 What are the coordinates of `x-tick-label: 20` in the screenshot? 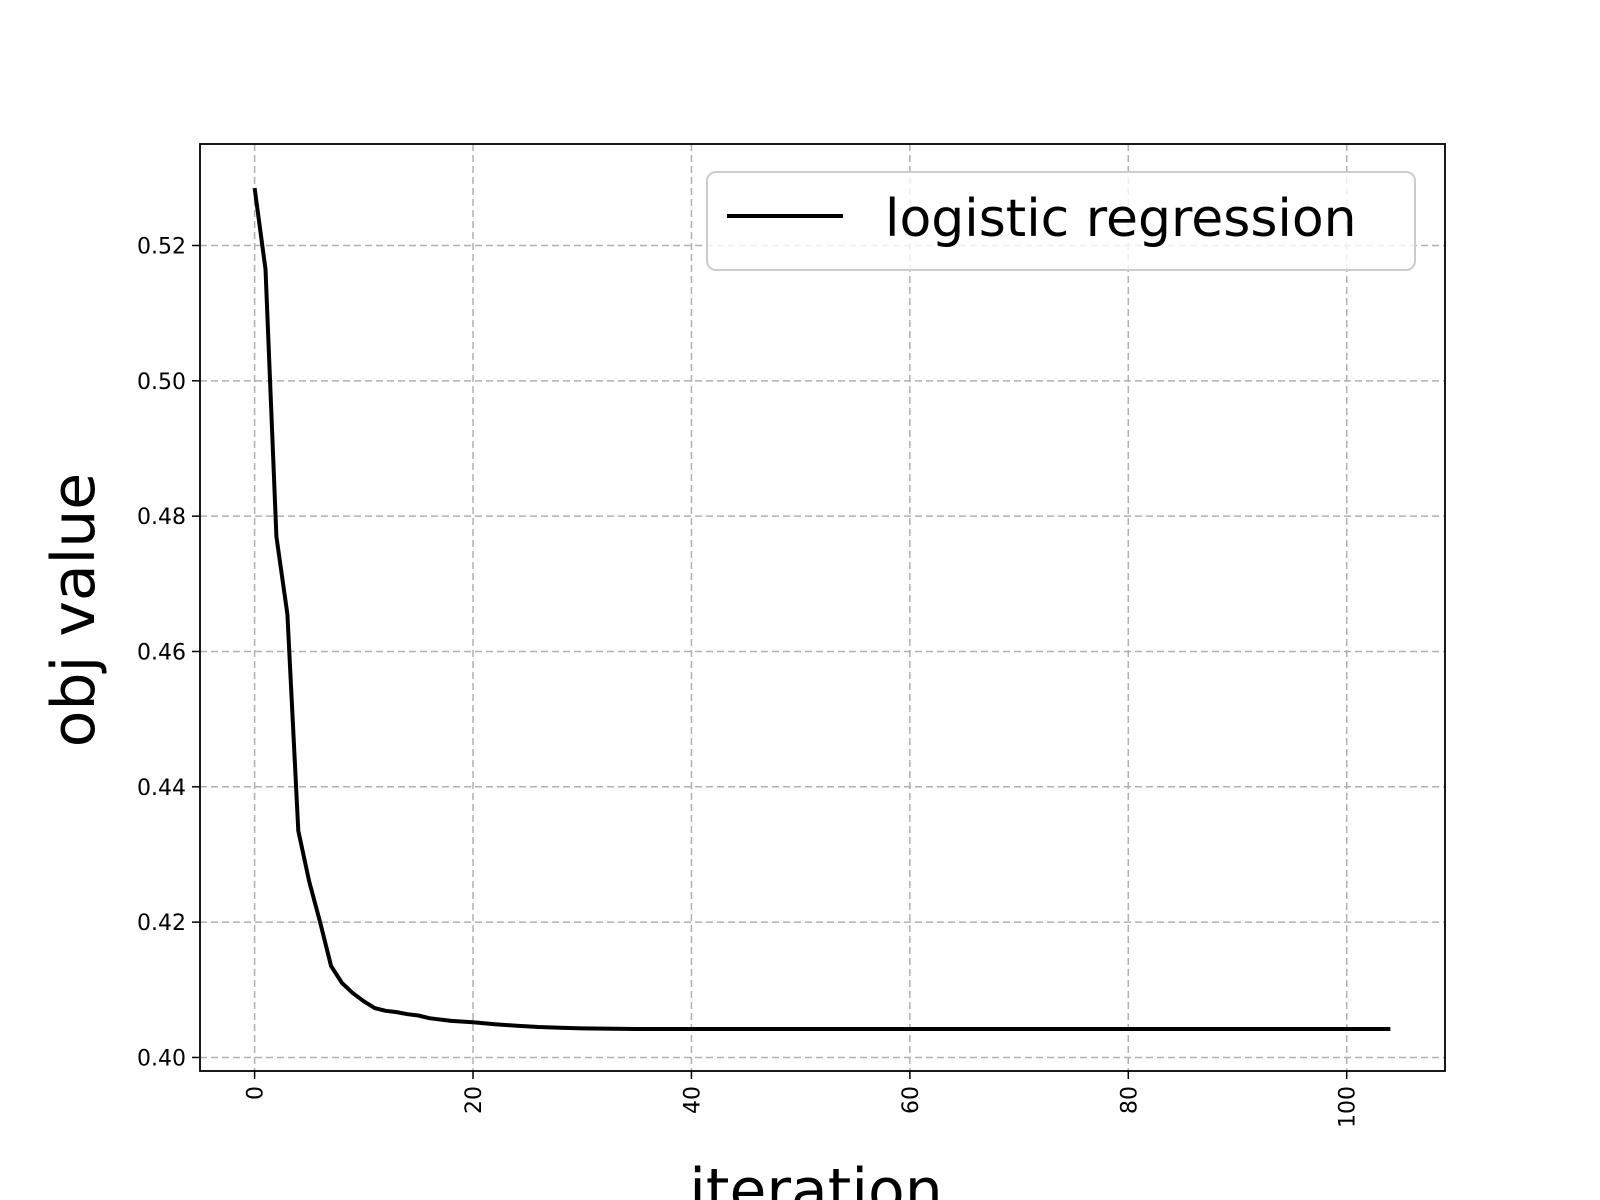 It's located at (474, 1100).